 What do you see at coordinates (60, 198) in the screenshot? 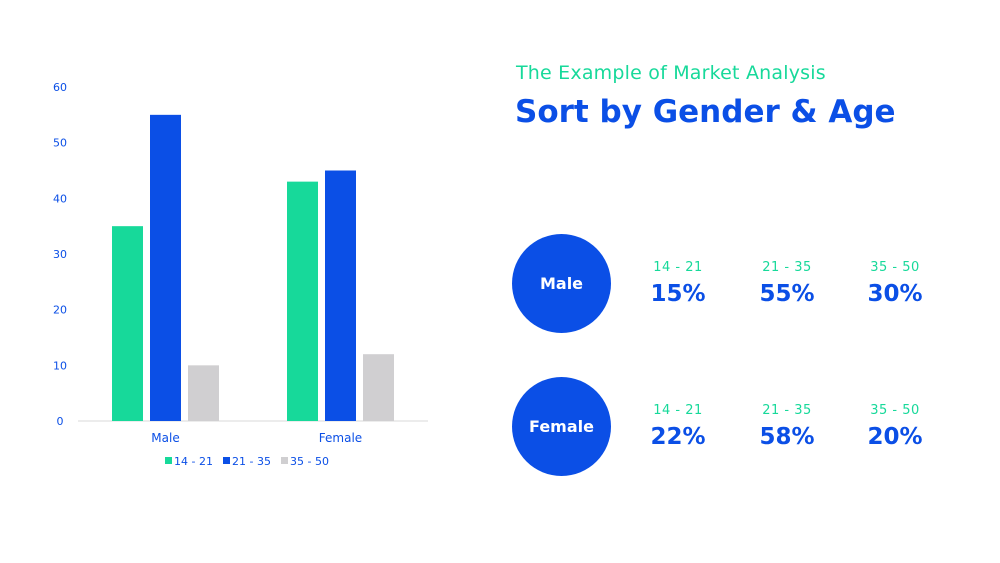
I see `y-tick-label: 40` at bounding box center [60, 198].